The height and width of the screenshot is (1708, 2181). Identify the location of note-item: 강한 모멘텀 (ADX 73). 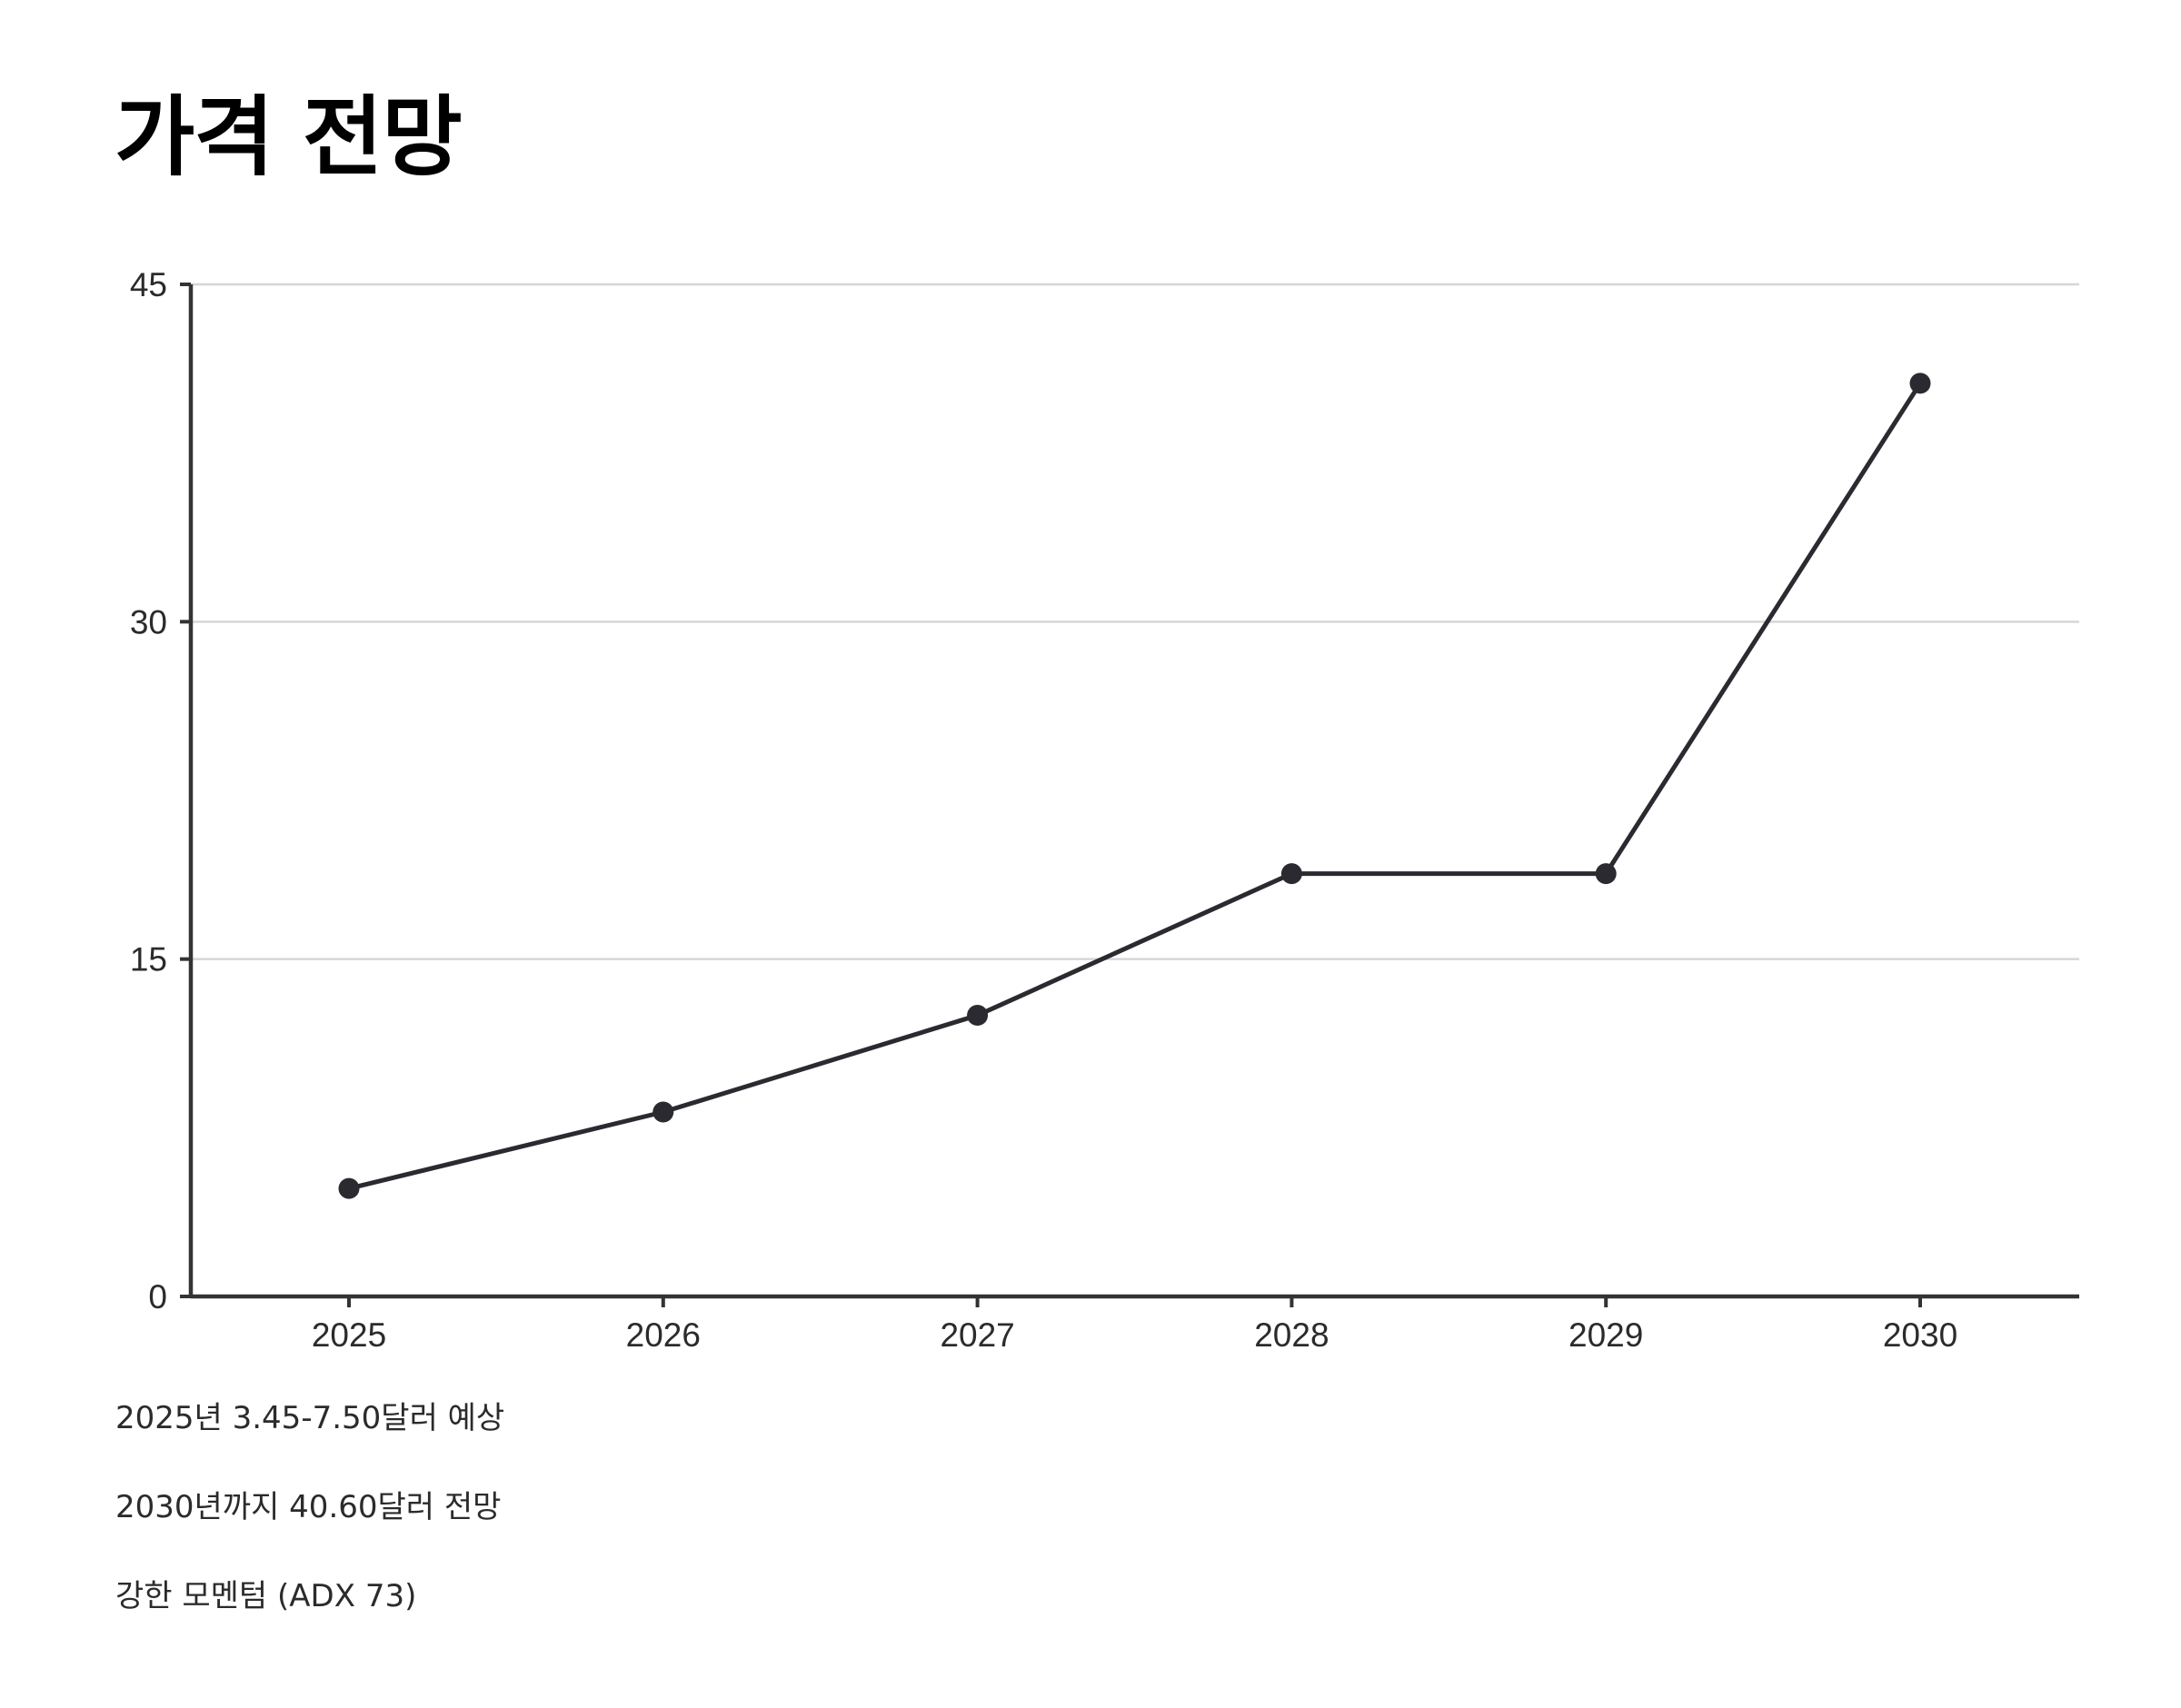
(266, 1596).